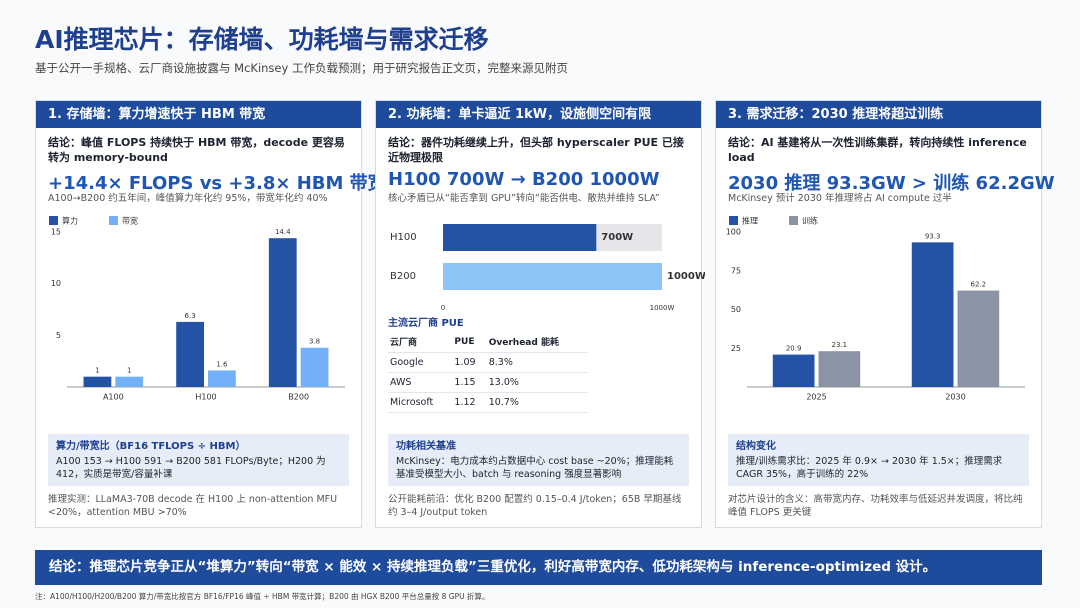 The height and width of the screenshot is (608, 1080). I want to click on col-header: 云厂商, so click(420, 342).